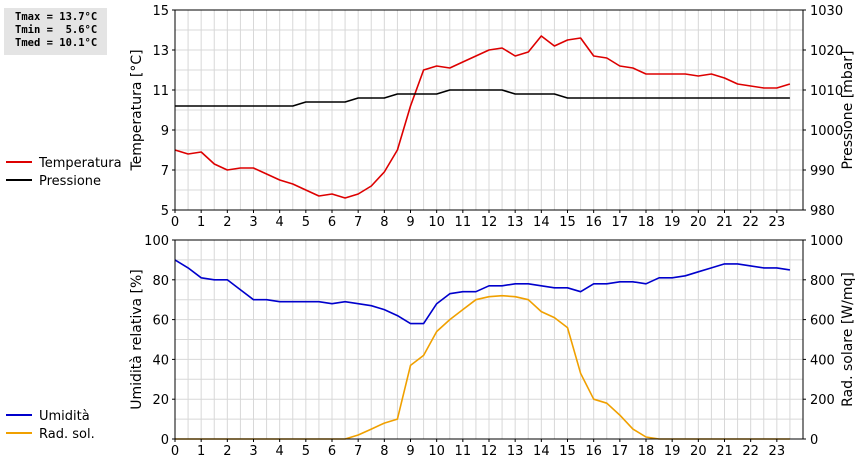 This screenshot has height=460, width=860. Describe the element at coordinates (156, 241) in the screenshot. I see `y-left-tick-label: 100` at that location.